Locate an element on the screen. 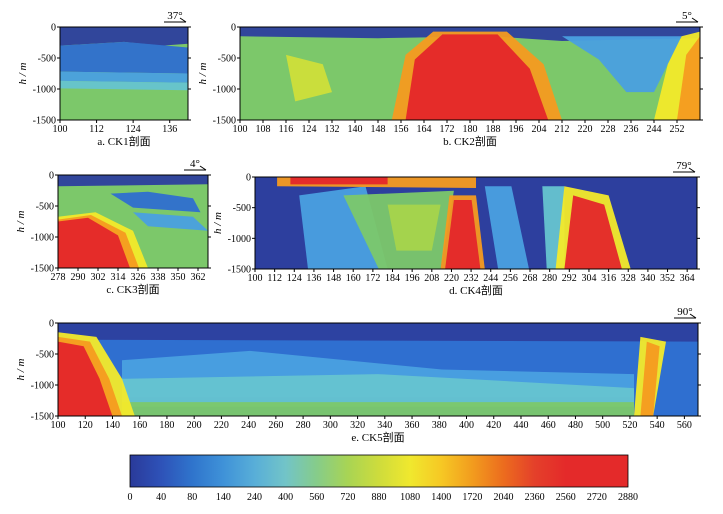  x-tick-label: 540 is located at coordinates (657, 425).